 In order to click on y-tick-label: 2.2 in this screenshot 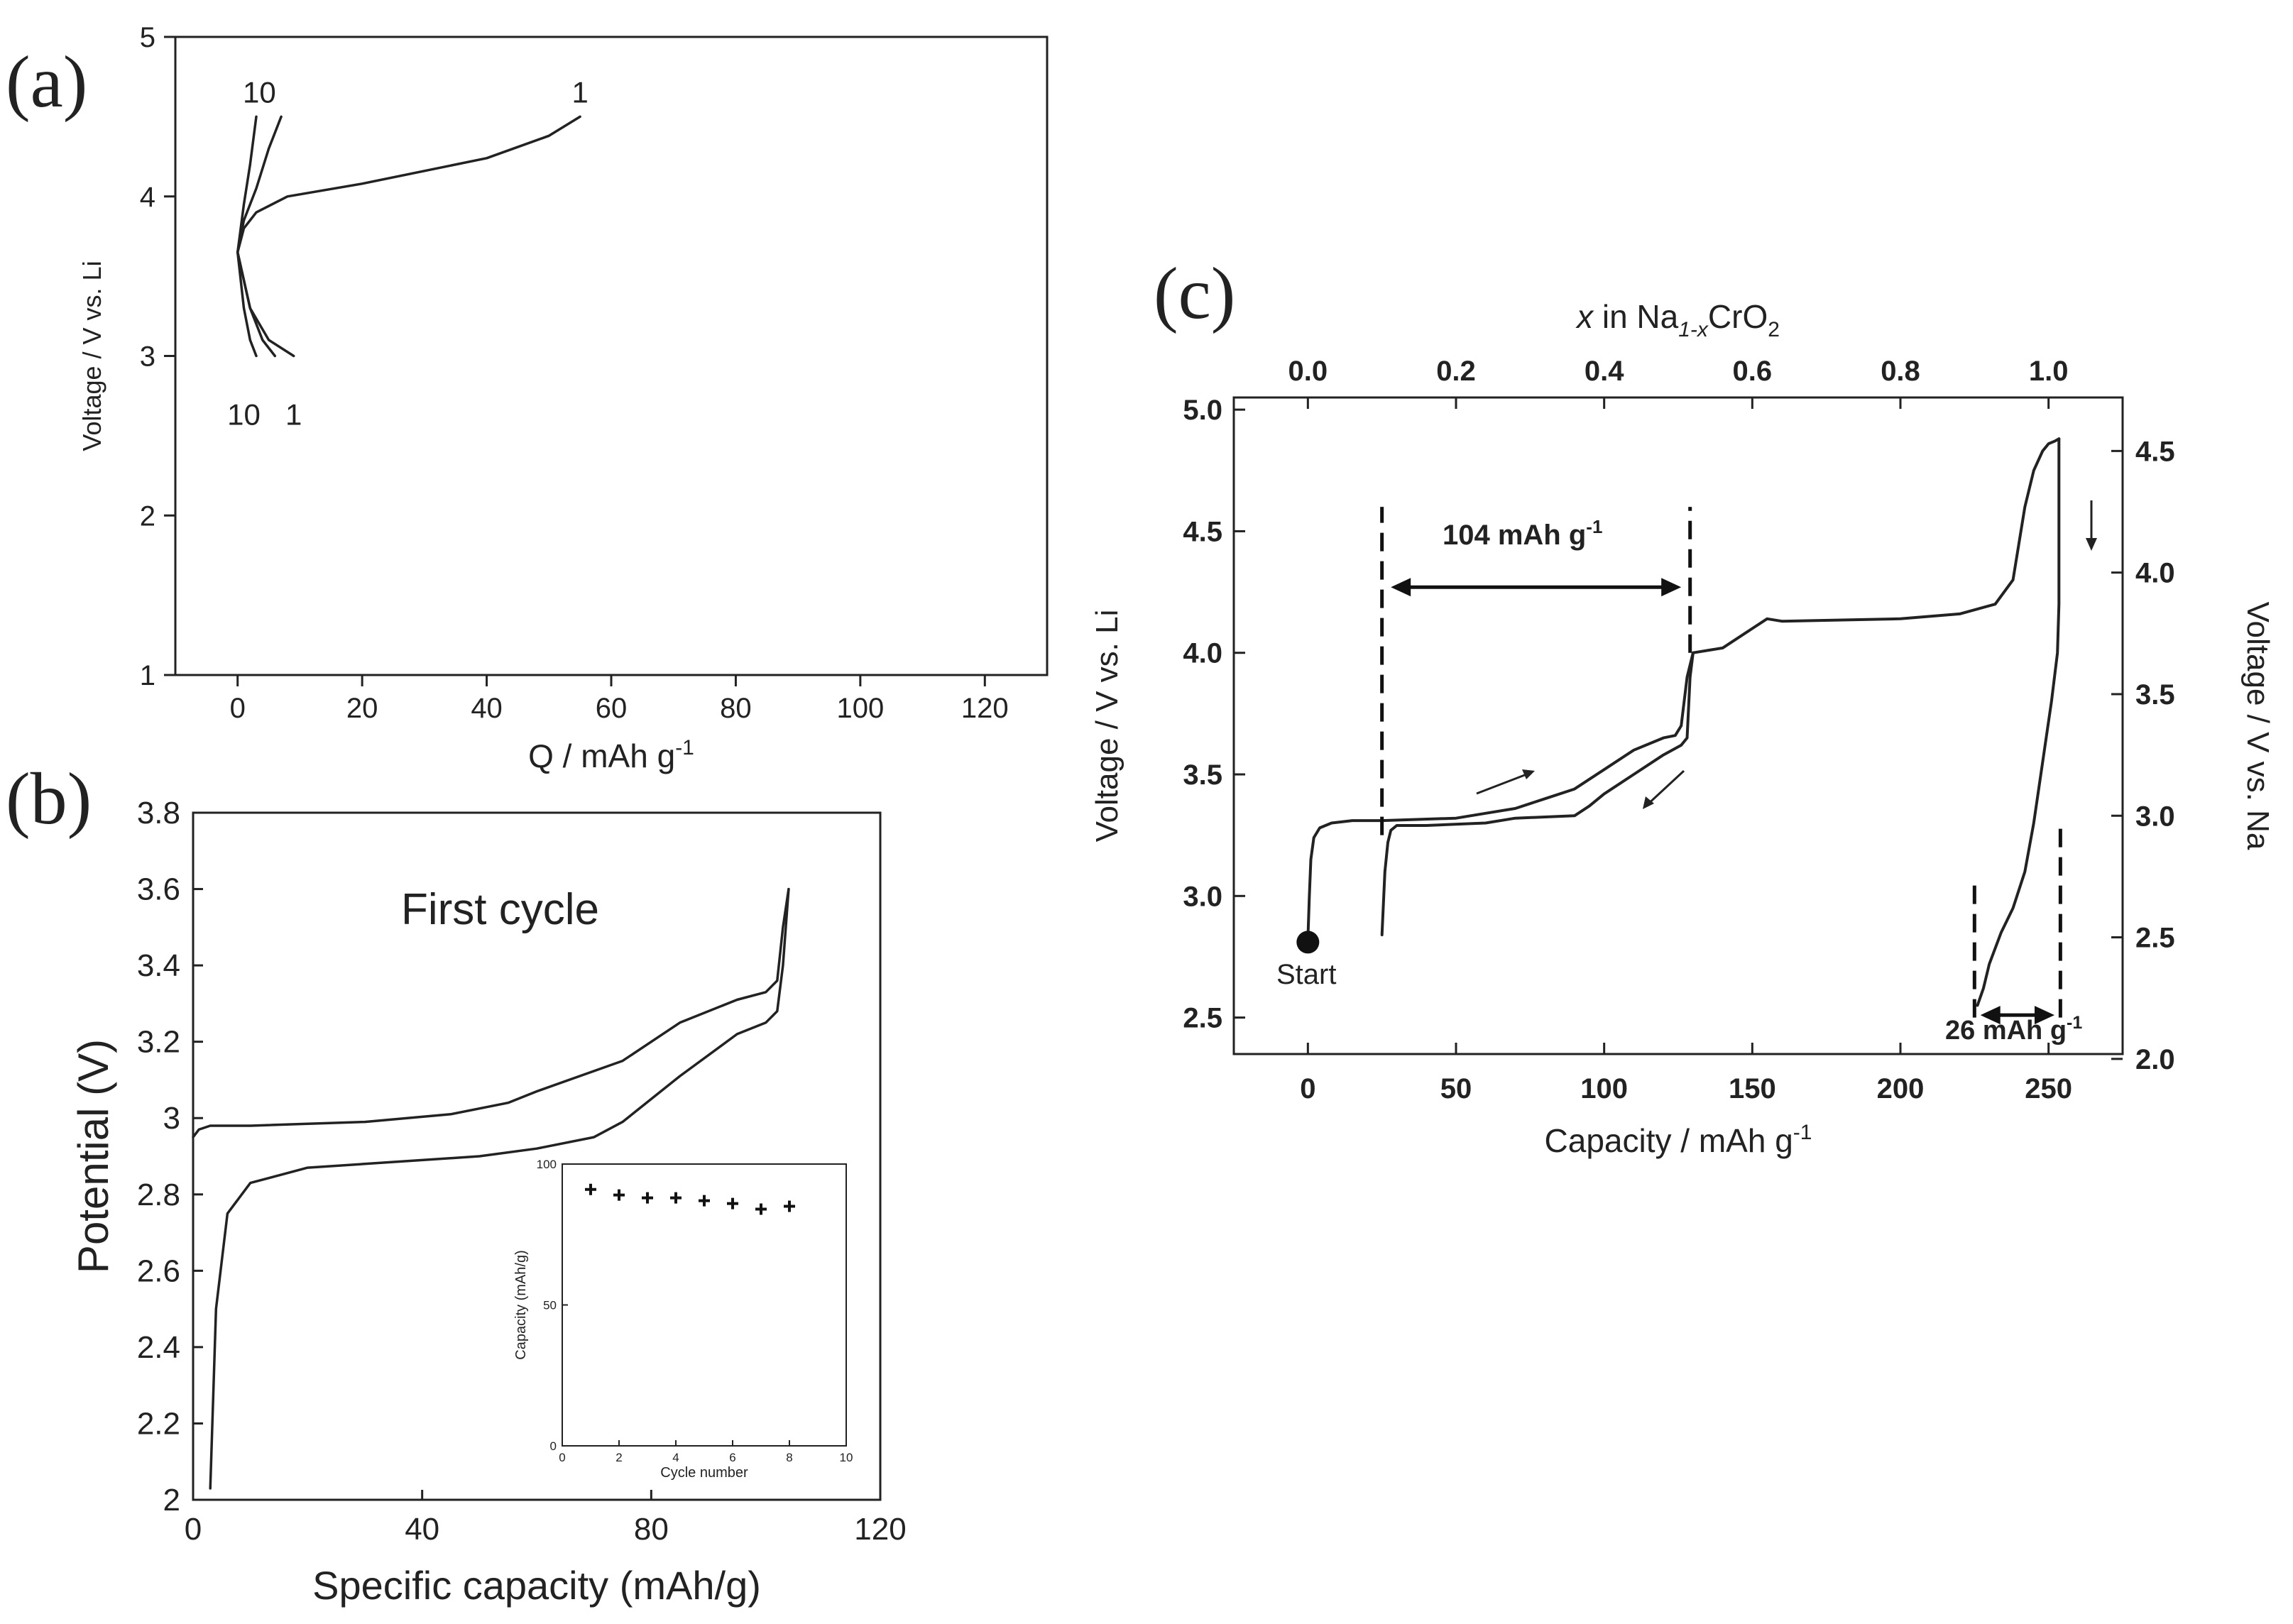, I will do `click(159, 1423)`.